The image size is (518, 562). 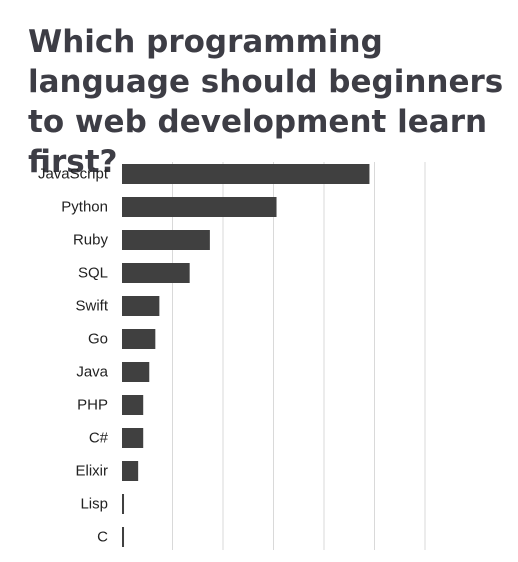 What do you see at coordinates (136, 372) in the screenshot?
I see `bar-java` at bounding box center [136, 372].